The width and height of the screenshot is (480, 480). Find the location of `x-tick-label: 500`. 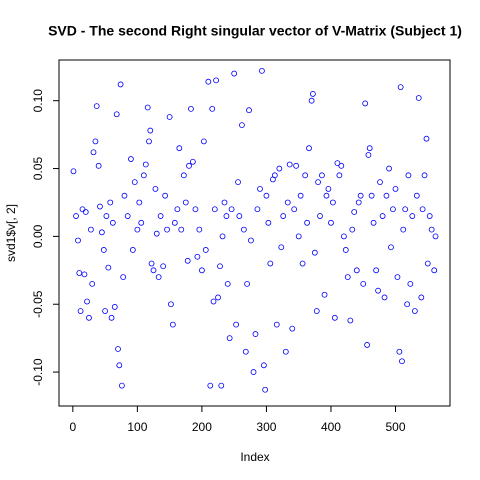

x-tick-label: 500 is located at coordinates (395, 427).